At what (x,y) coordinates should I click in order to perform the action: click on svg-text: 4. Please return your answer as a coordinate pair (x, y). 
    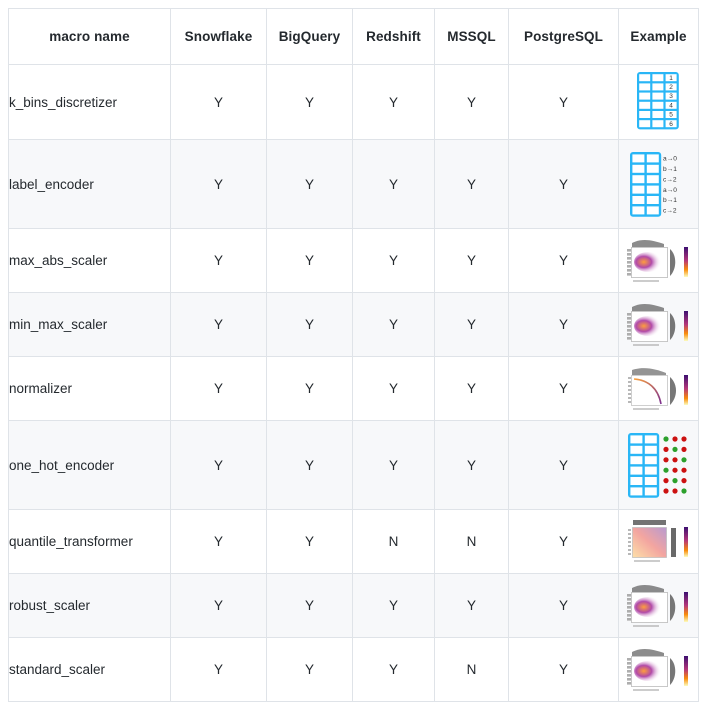
    Looking at the image, I should click on (671, 105).